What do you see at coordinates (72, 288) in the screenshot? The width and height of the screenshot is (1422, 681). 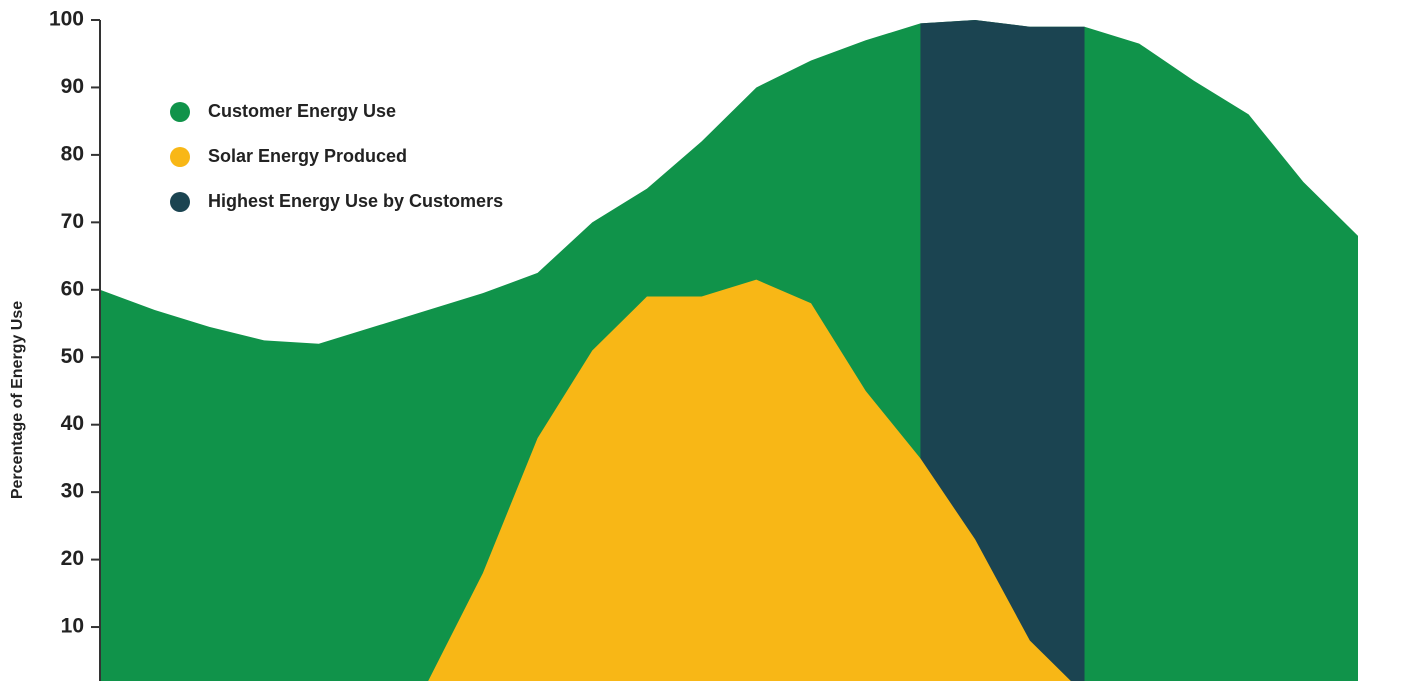 I see `y-tick-label: 60` at bounding box center [72, 288].